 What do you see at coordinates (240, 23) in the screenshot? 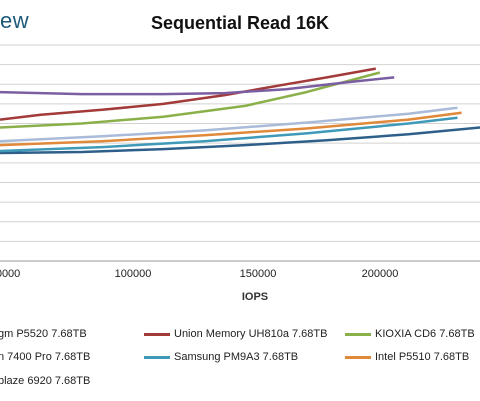
I see `chart-title: Sequential Read 16K` at bounding box center [240, 23].